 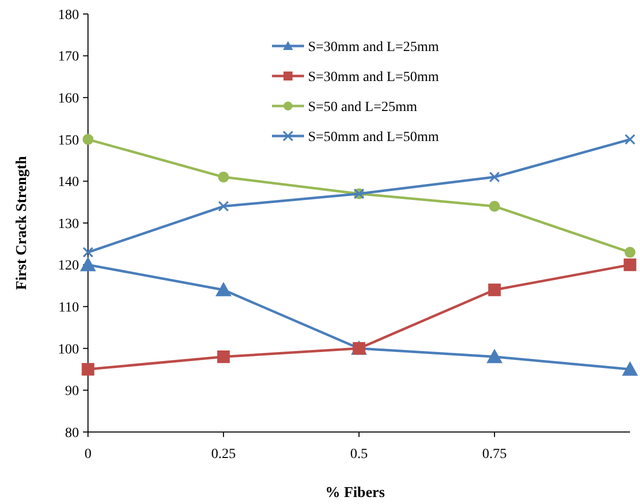 What do you see at coordinates (68, 140) in the screenshot?
I see `y-tick-label: 150` at bounding box center [68, 140].